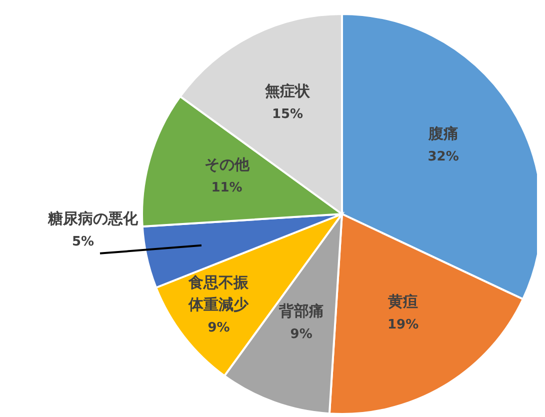 The image size is (545, 417). I want to click on slice-label: 腹痛, so click(442, 133).